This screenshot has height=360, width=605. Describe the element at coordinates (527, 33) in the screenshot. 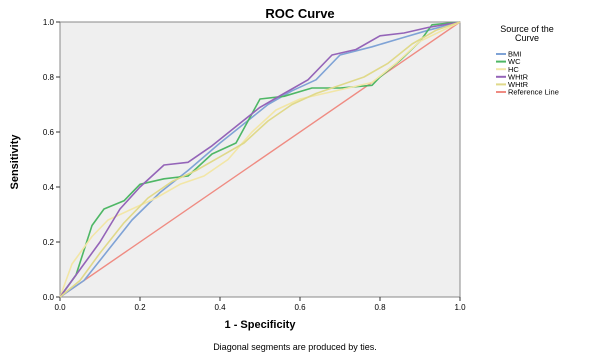

I see `legend-title: Source of the Curve` at that location.